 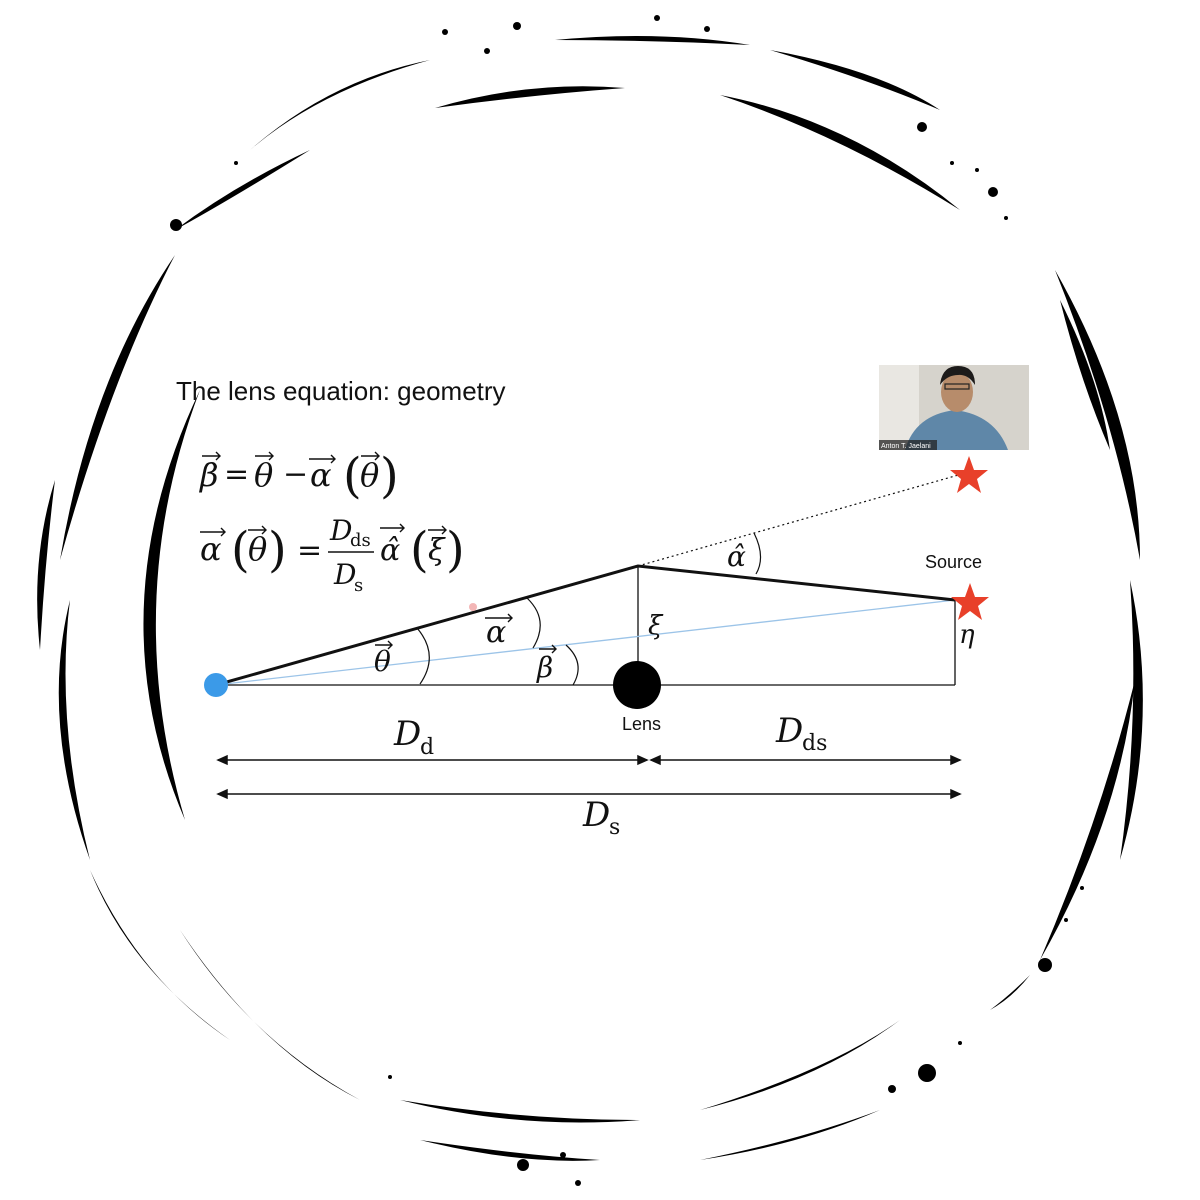 I want to click on alpha-vec-arrow, so click(x=499, y=618).